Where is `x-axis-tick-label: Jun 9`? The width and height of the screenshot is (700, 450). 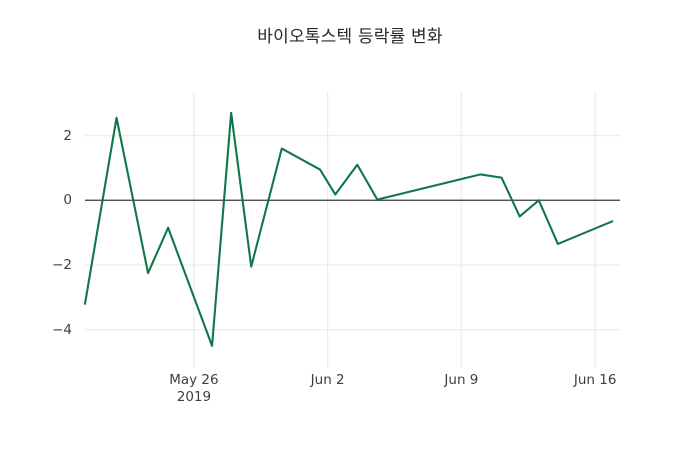 x-axis-tick-label: Jun 9 is located at coordinates (461, 380).